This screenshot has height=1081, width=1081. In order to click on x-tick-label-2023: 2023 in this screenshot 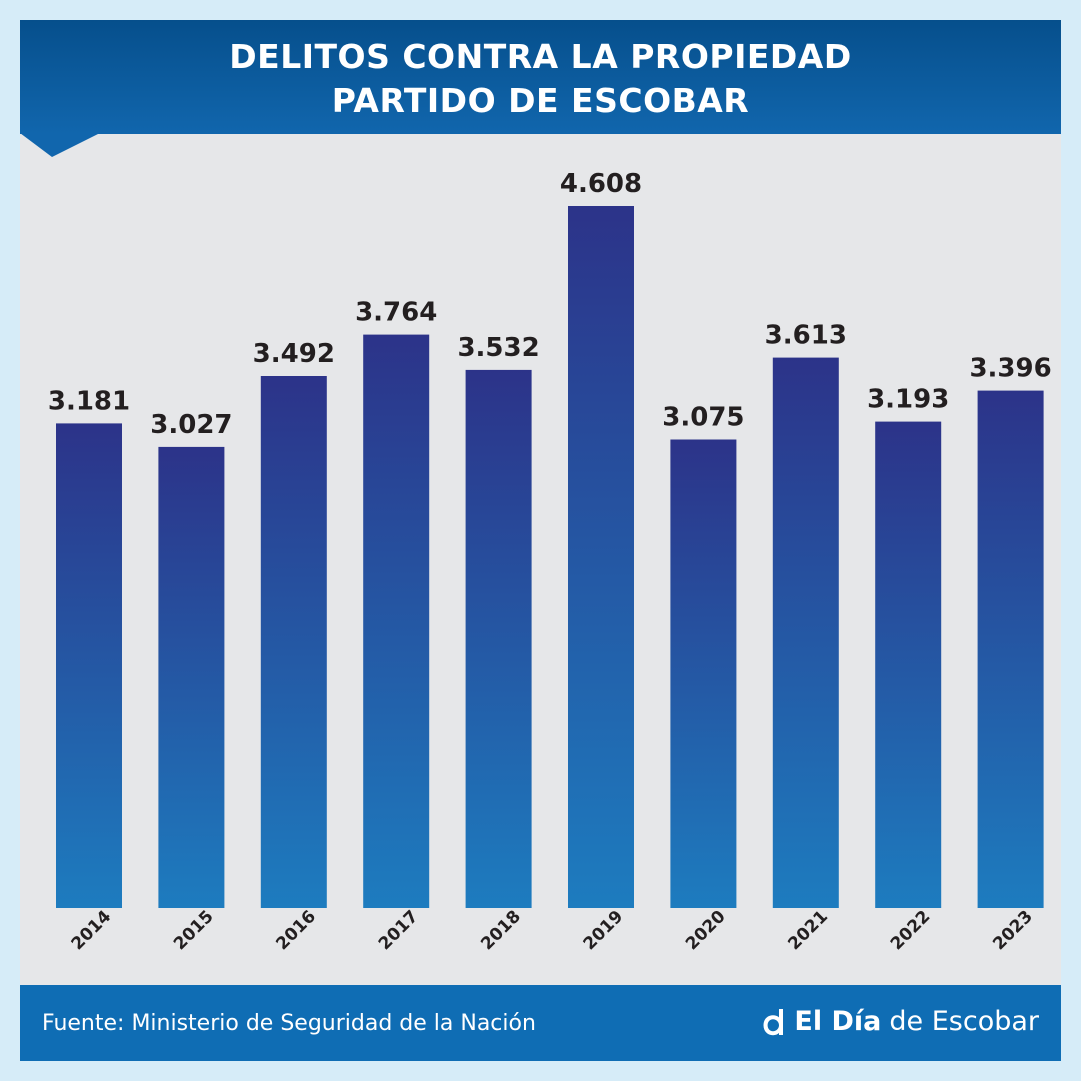, I will do `click(1013, 931)`.